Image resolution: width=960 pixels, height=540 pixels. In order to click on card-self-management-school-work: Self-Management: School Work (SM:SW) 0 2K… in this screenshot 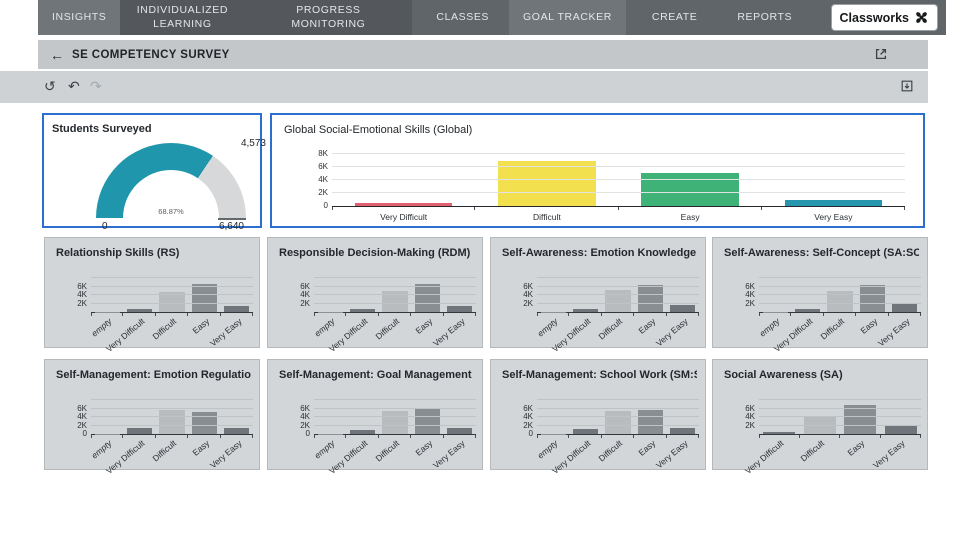, I will do `click(598, 417)`.